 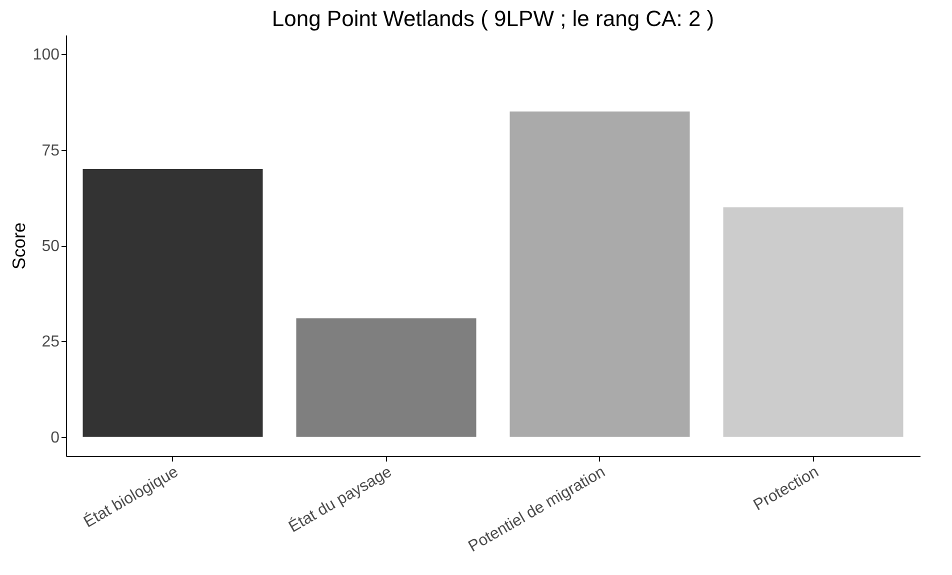 What do you see at coordinates (51, 246) in the screenshot?
I see `y-tick-label: 50` at bounding box center [51, 246].